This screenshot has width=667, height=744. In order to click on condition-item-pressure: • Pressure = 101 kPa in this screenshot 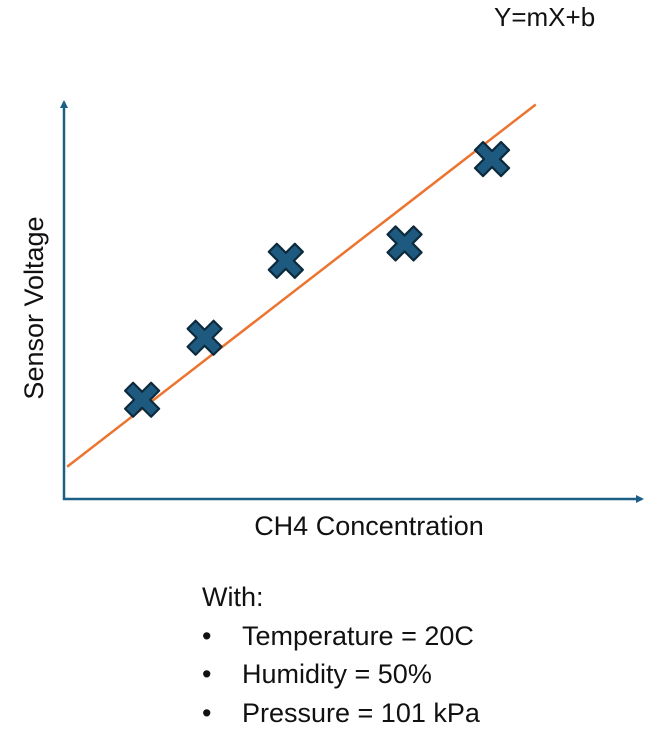, I will do `click(341, 713)`.